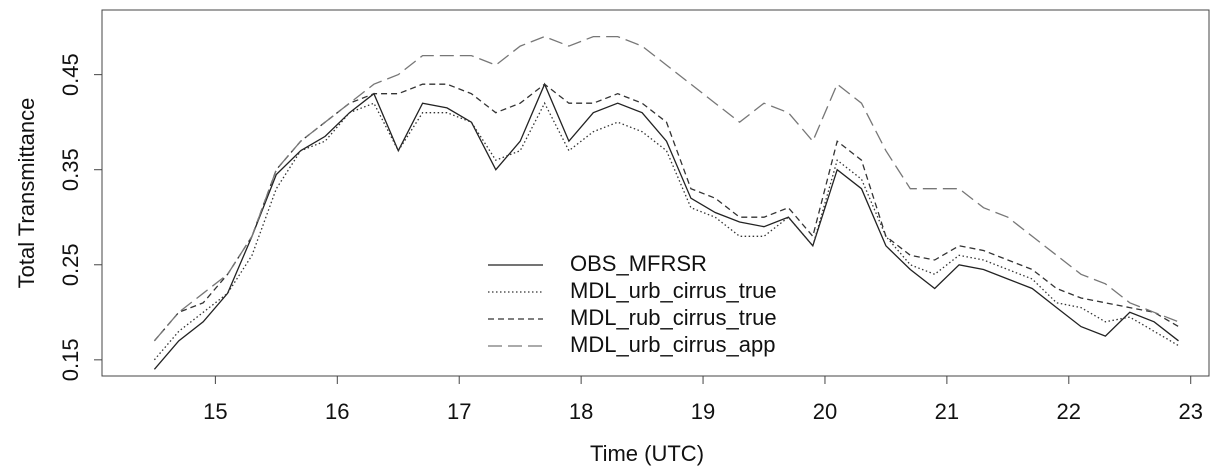  I want to click on y-tick-label: 0.45, so click(70, 74).